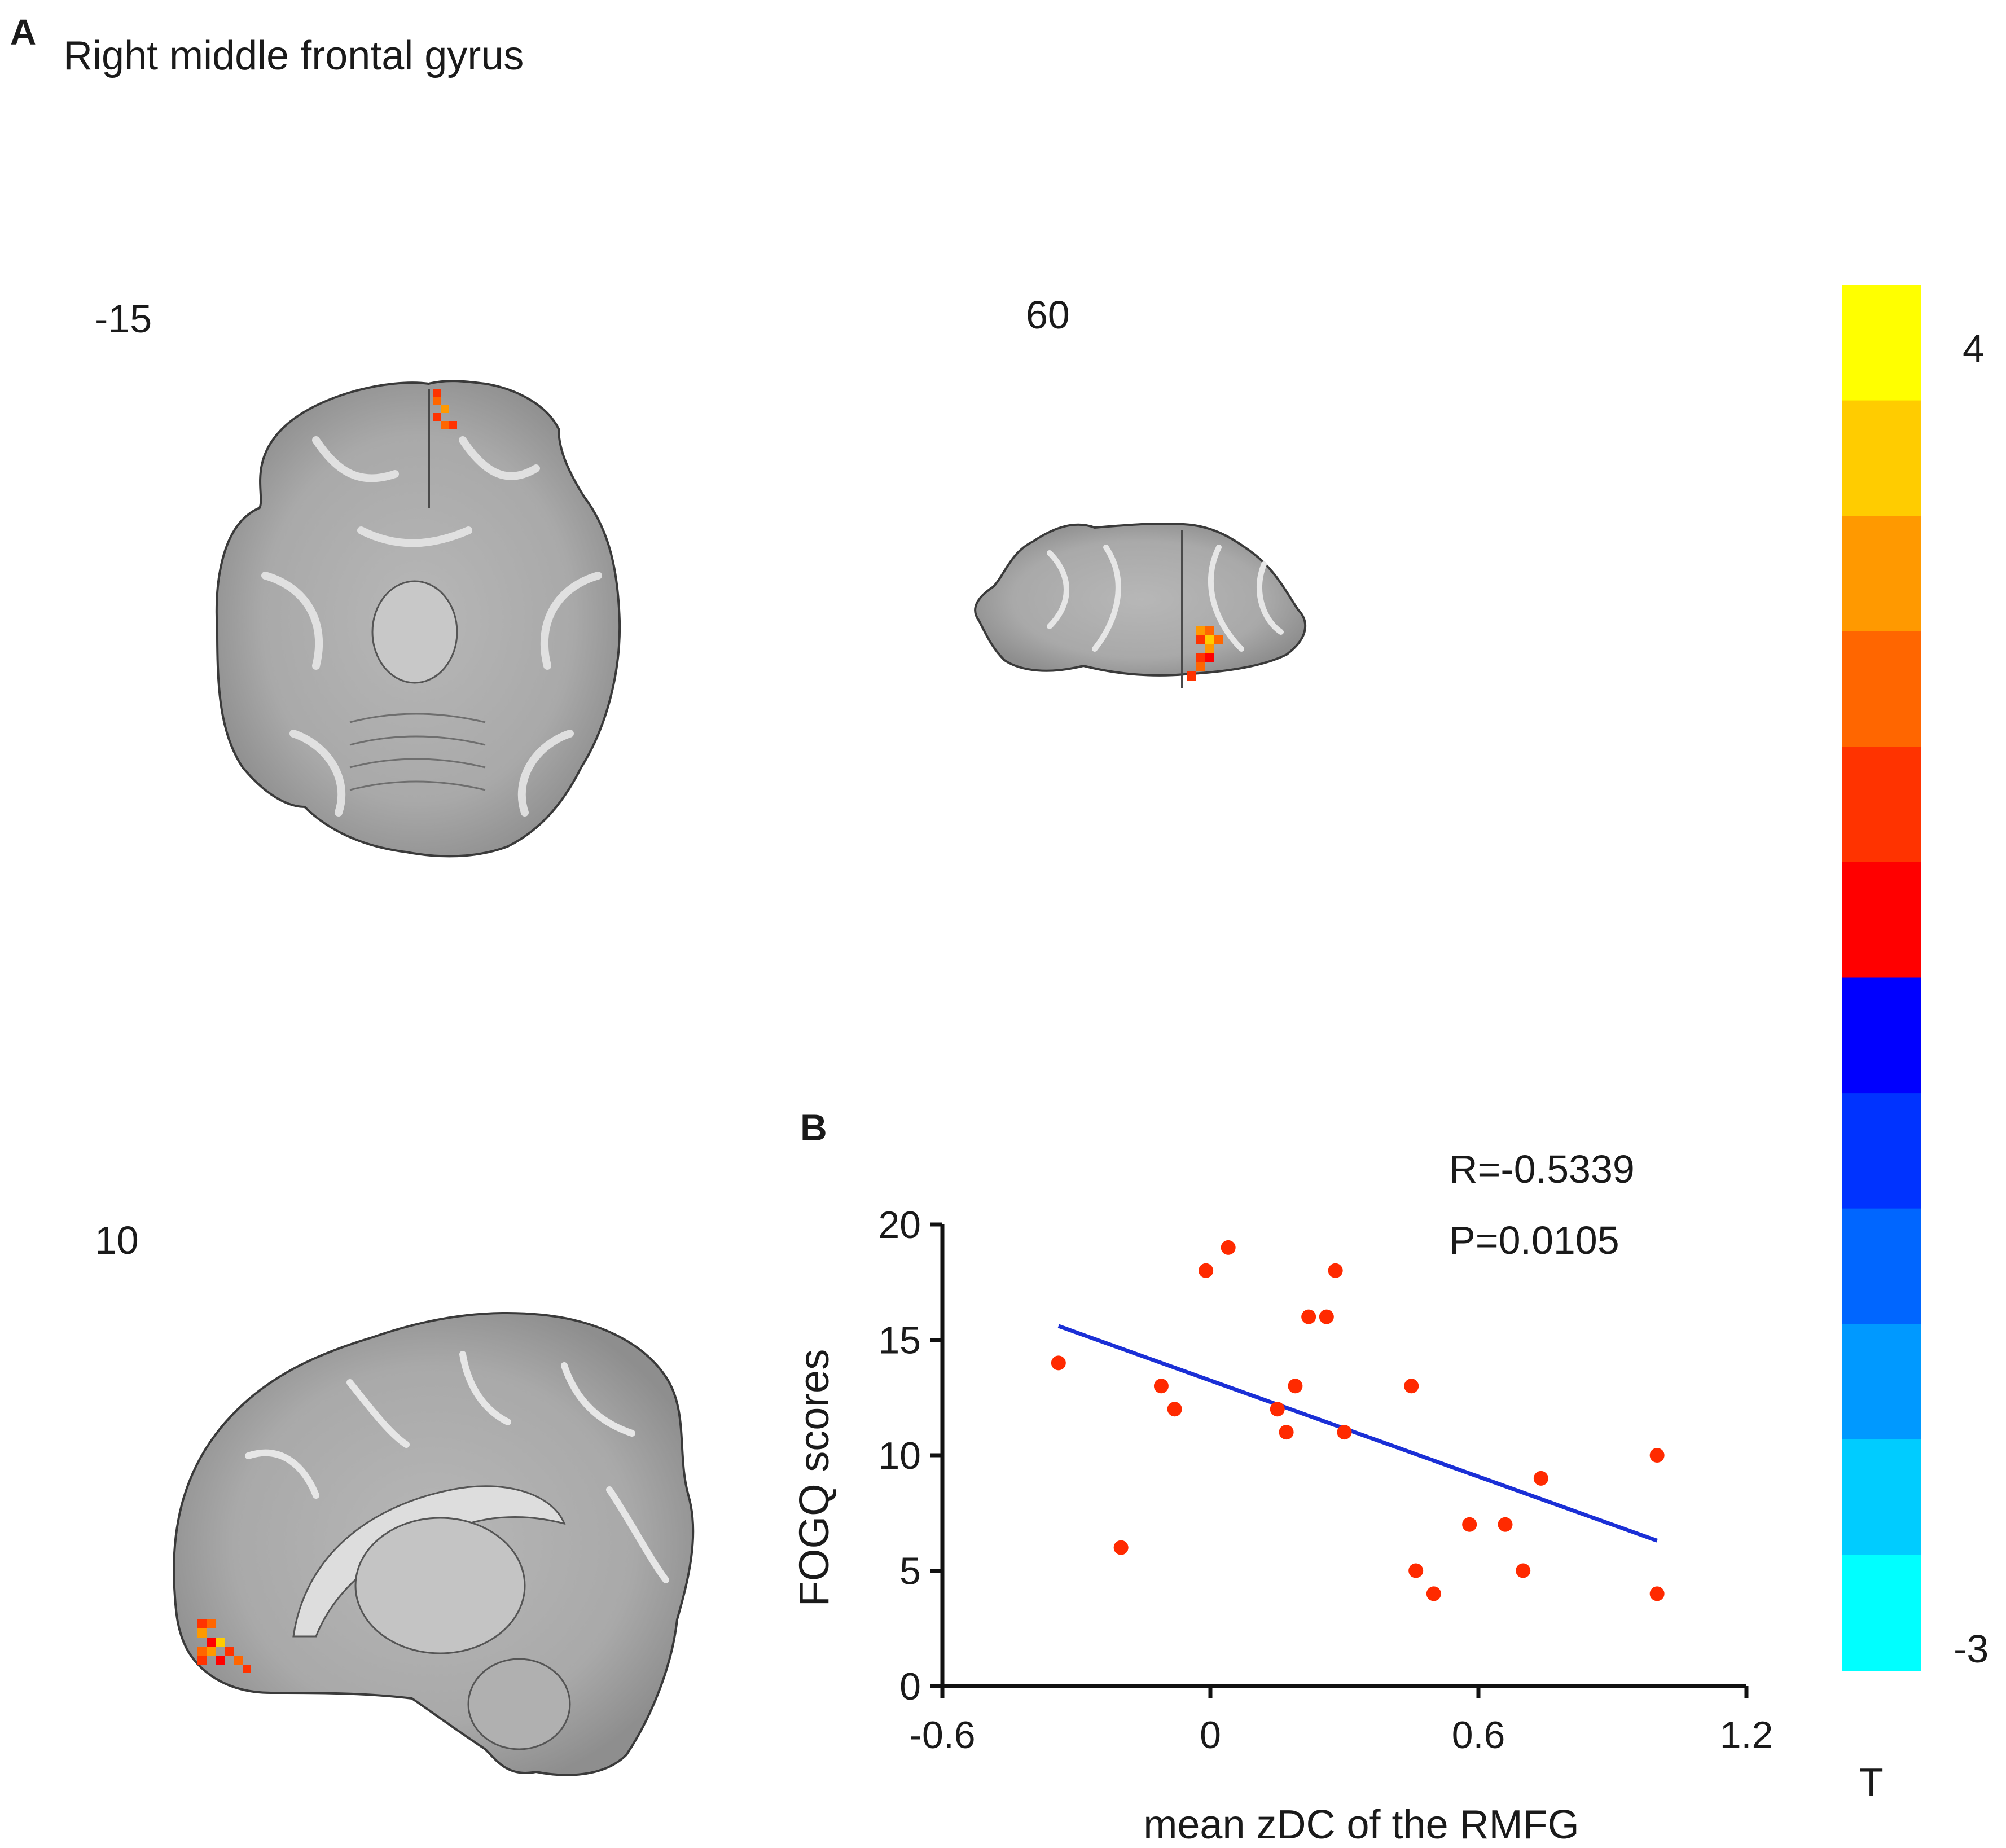 Image resolution: width=2006 pixels, height=1848 pixels. Describe the element at coordinates (899, 1340) in the screenshot. I see `y-tick-label: 15` at that location.